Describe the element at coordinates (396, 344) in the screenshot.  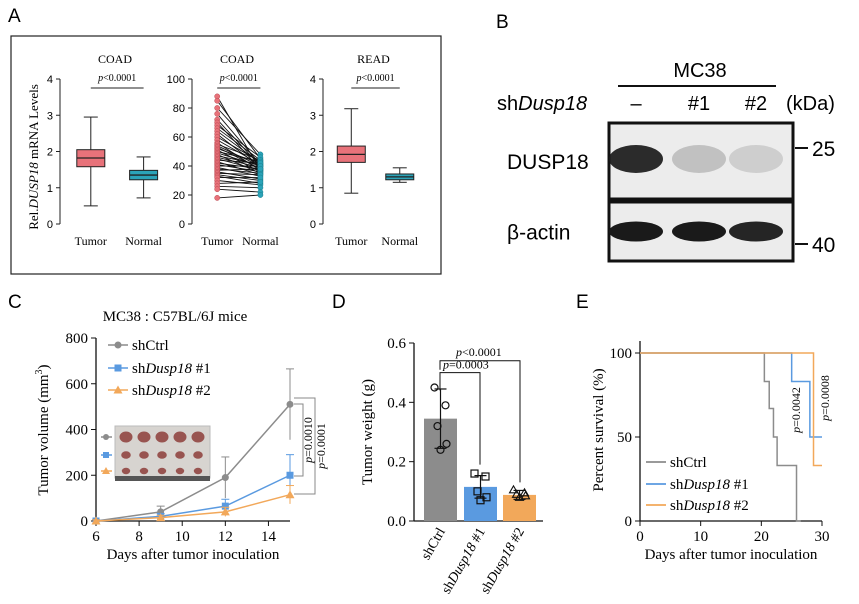
I see `y-tick-label: 0.6` at that location.